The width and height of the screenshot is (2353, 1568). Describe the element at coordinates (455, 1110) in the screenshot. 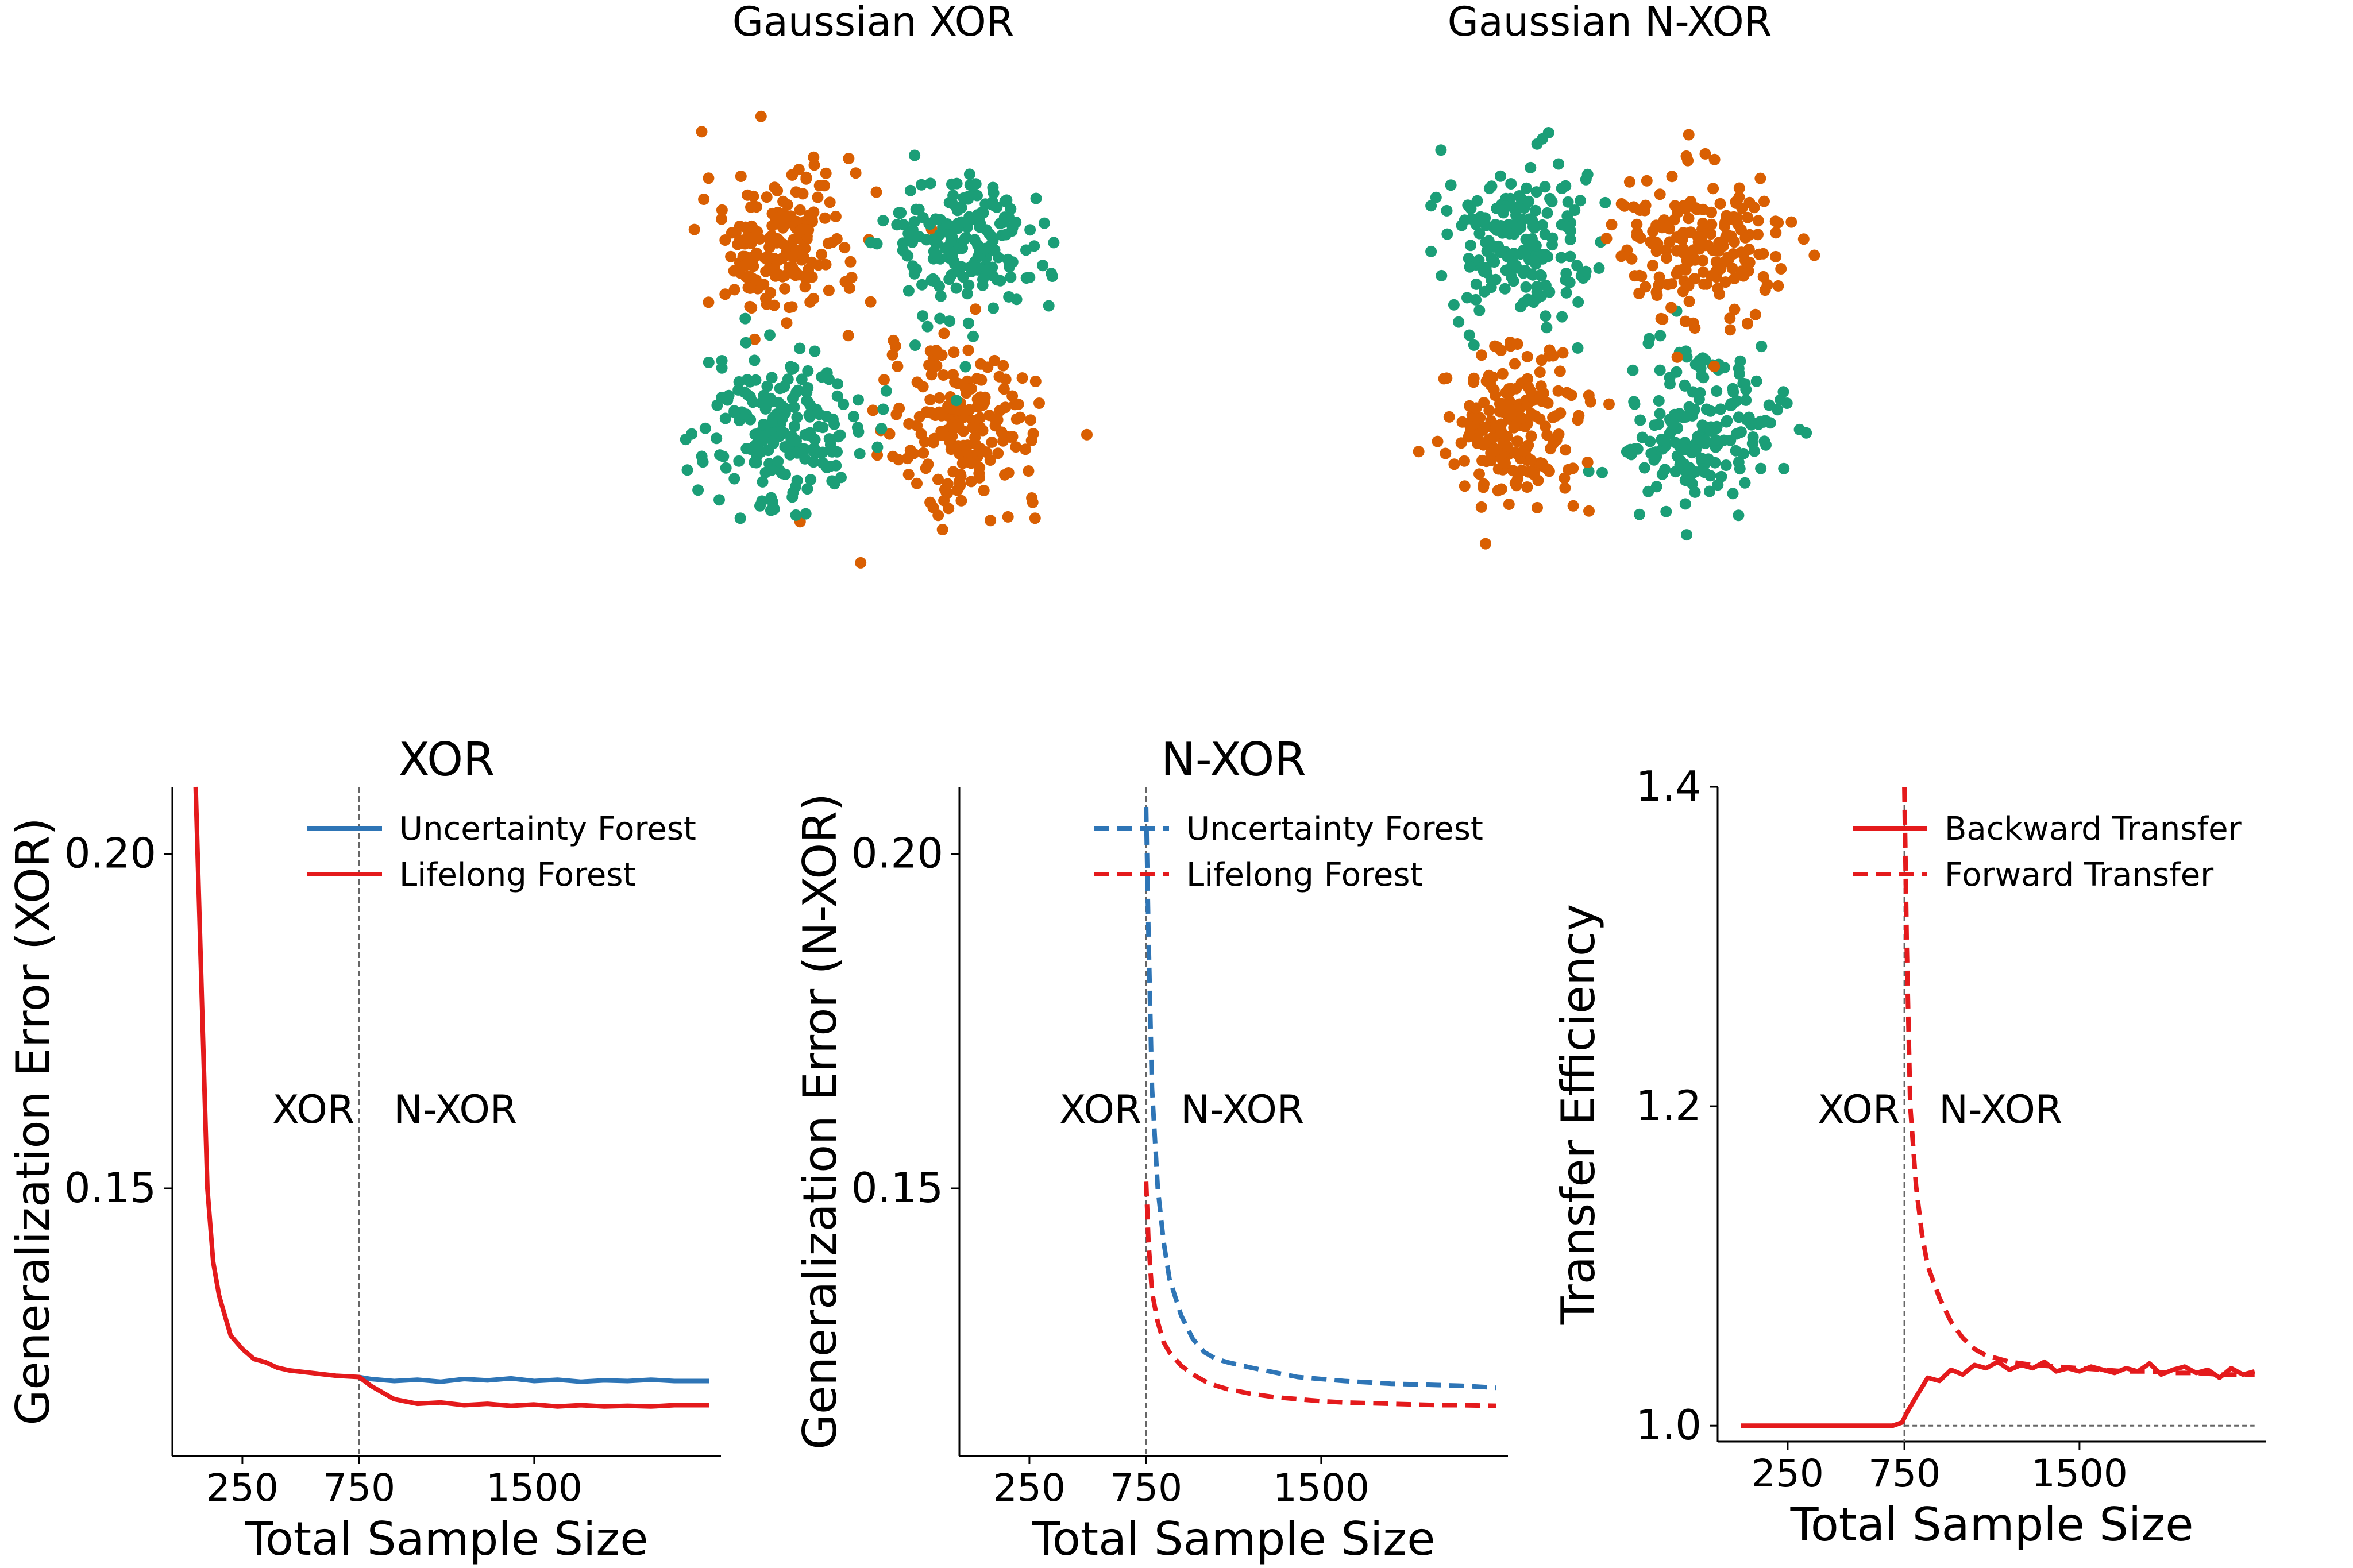

I see `annotation-nxor: N-XOR` at that location.